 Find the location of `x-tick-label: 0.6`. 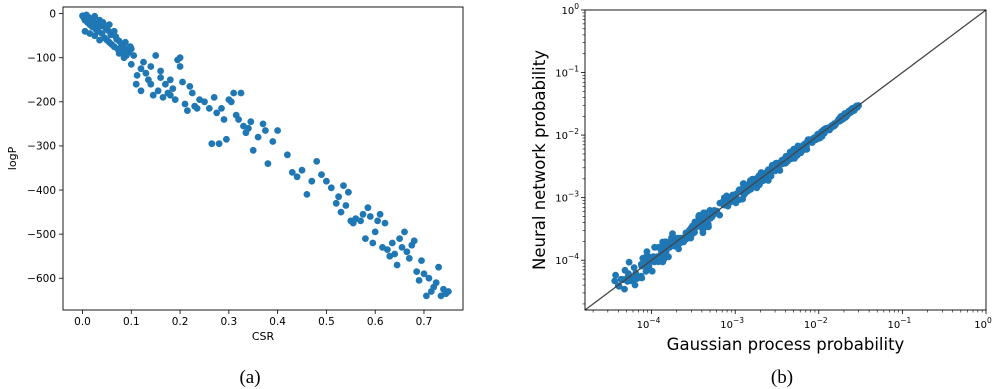

x-tick-label: 0.6 is located at coordinates (375, 322).